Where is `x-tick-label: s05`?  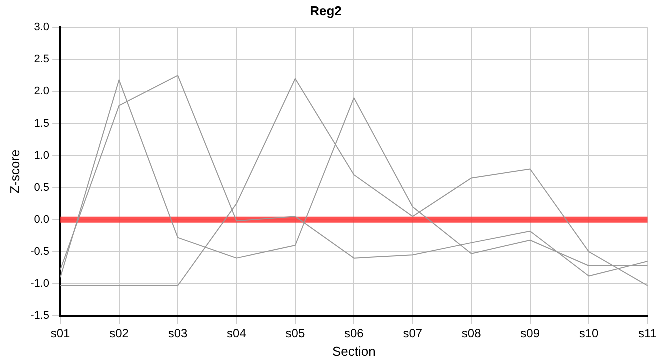
x-tick-label: s05 is located at coordinates (296, 333).